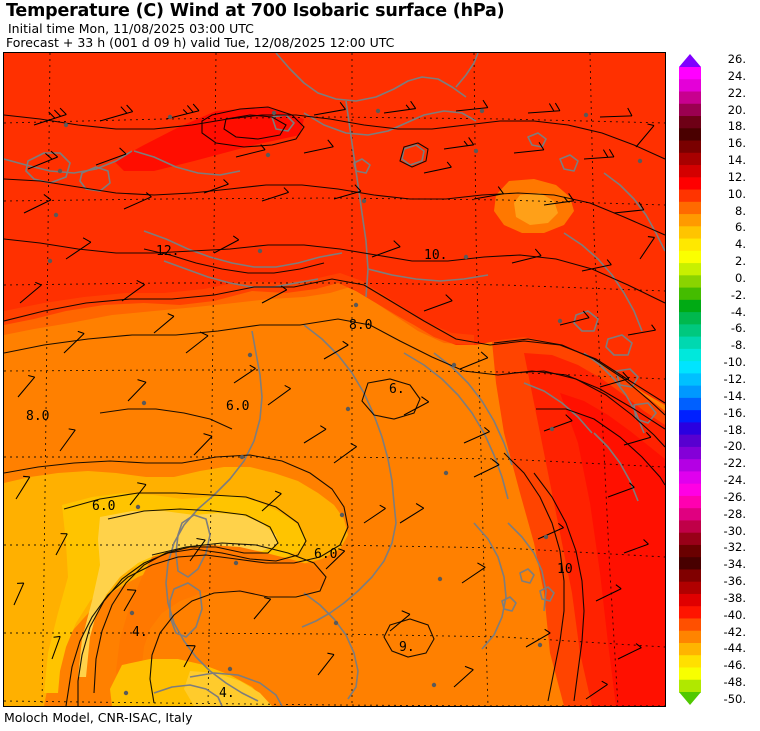 This screenshot has width=760, height=731. What do you see at coordinates (734, 631) in the screenshot?
I see `colorbar-tick-label: -42.` at bounding box center [734, 631].